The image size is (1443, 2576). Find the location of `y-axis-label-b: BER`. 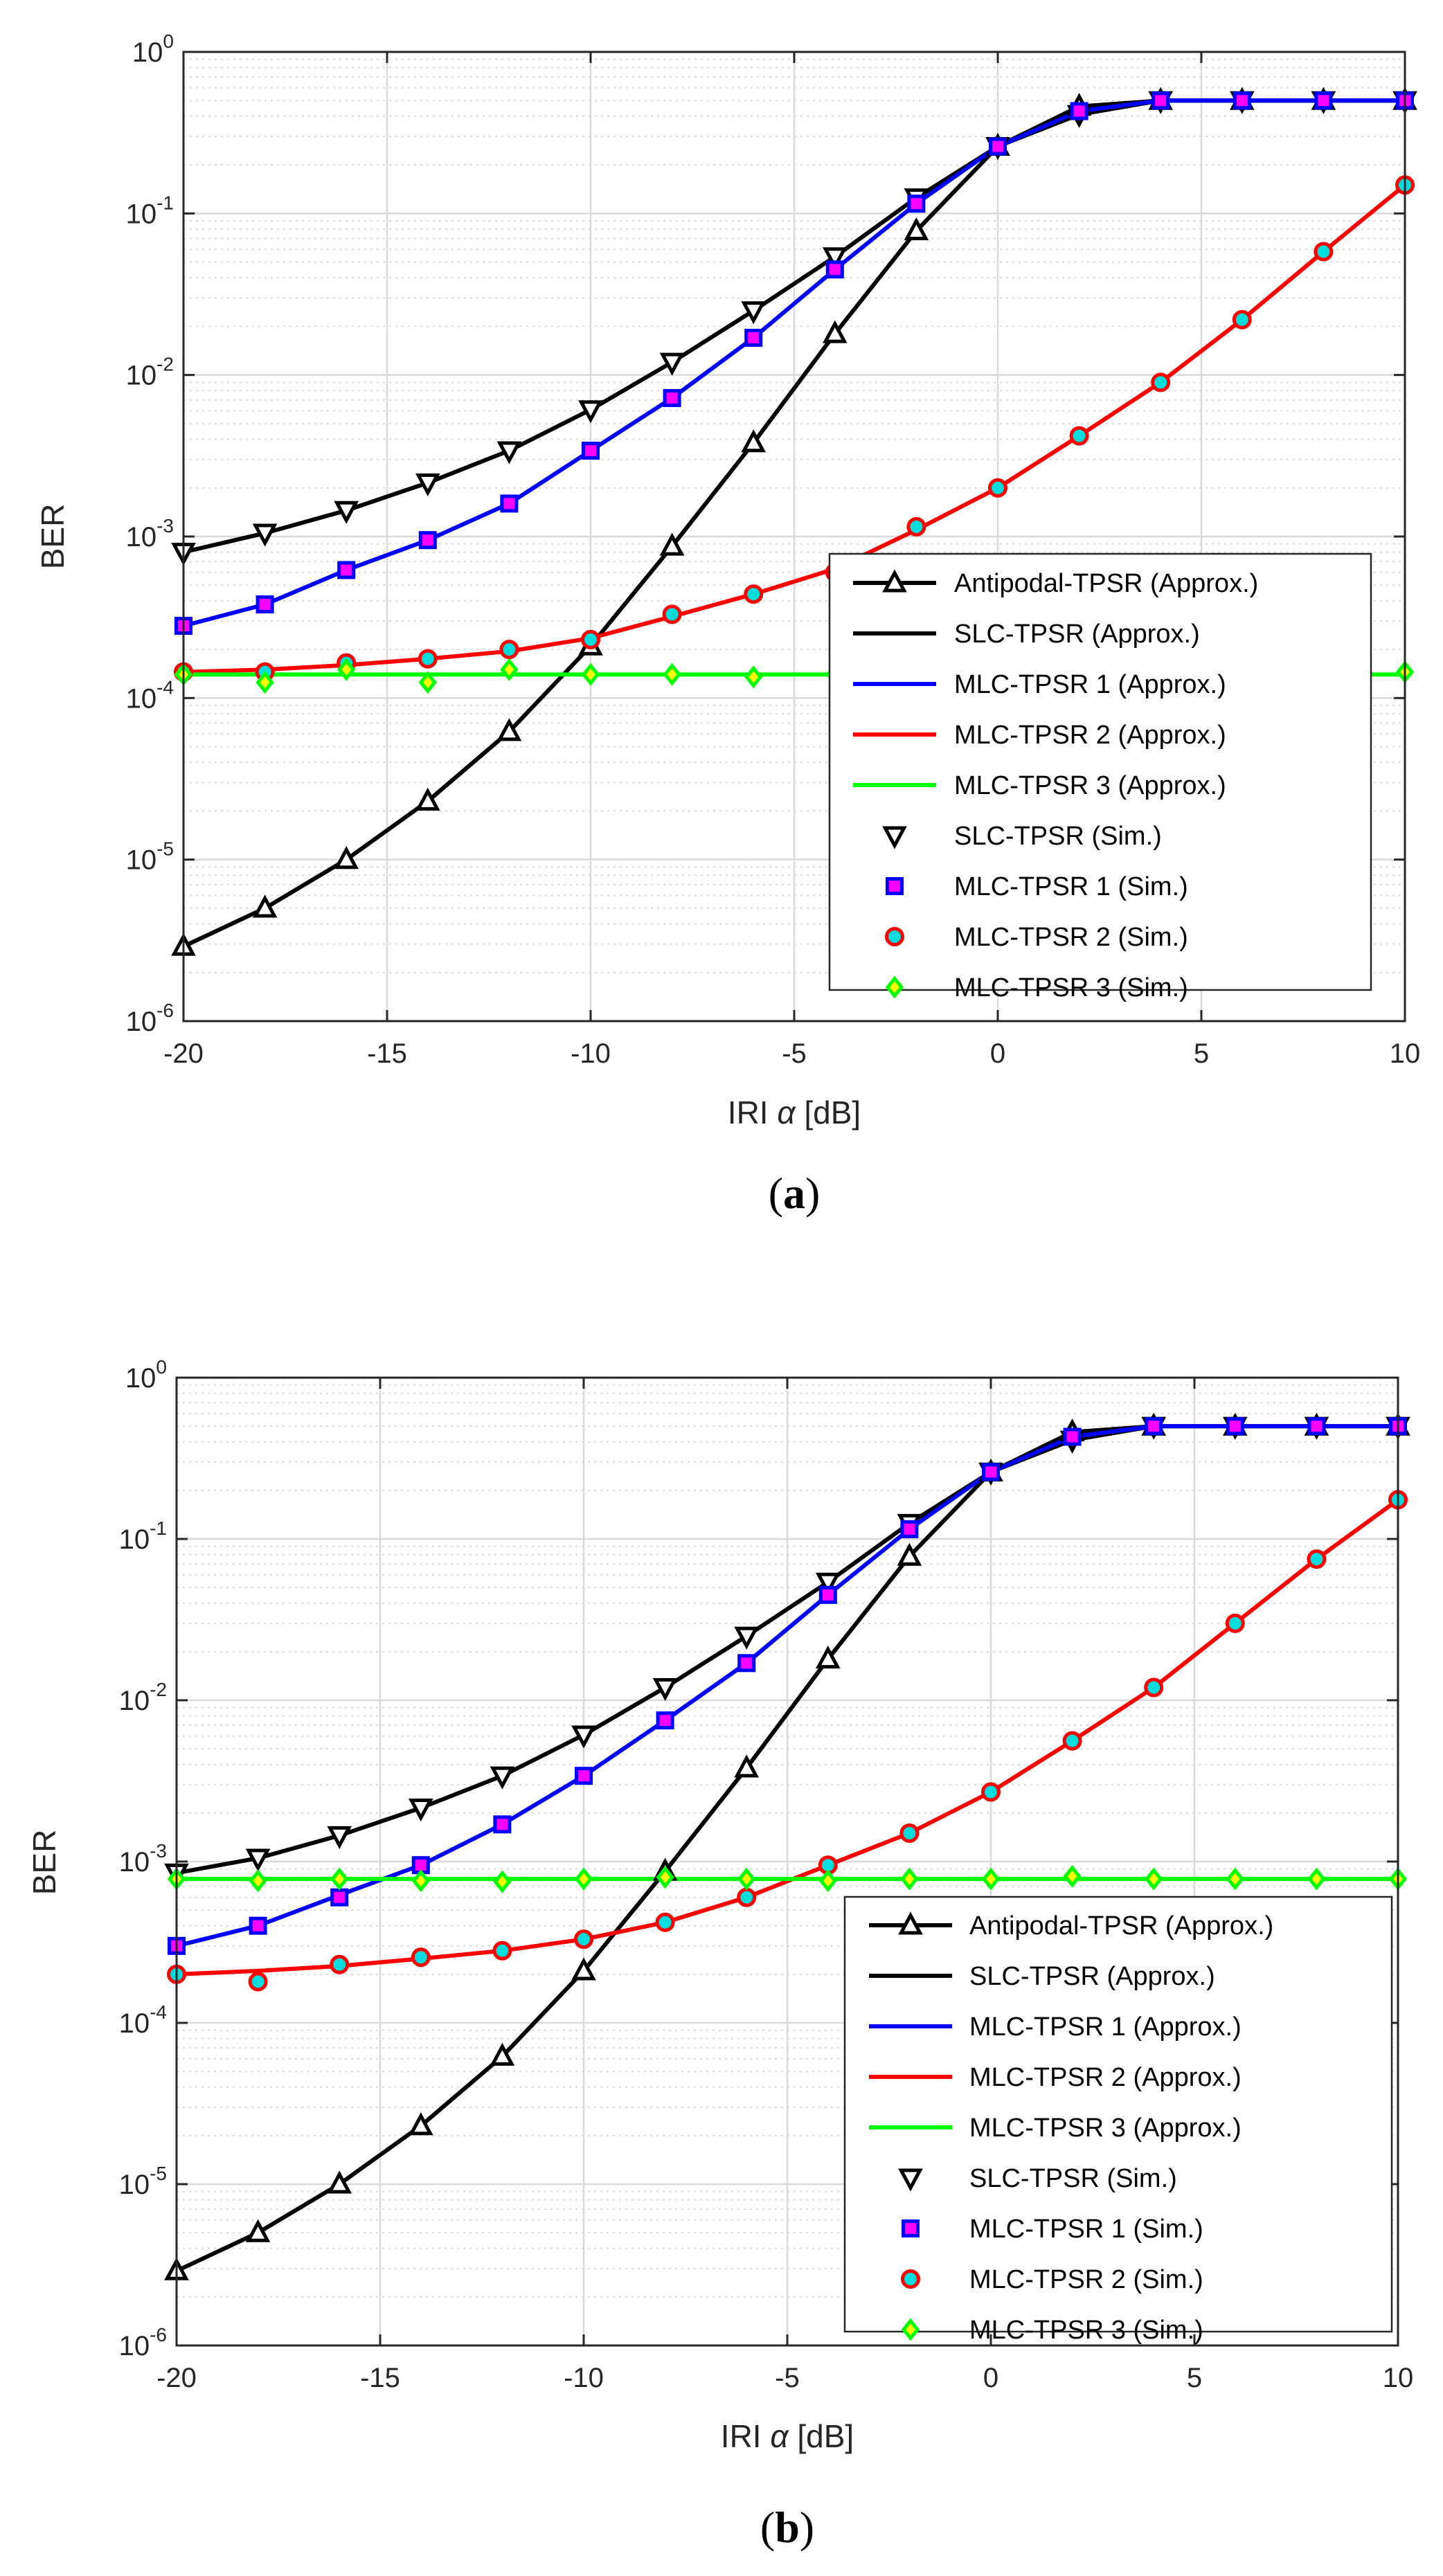

y-axis-label-b: BER is located at coordinates (44, 1862).